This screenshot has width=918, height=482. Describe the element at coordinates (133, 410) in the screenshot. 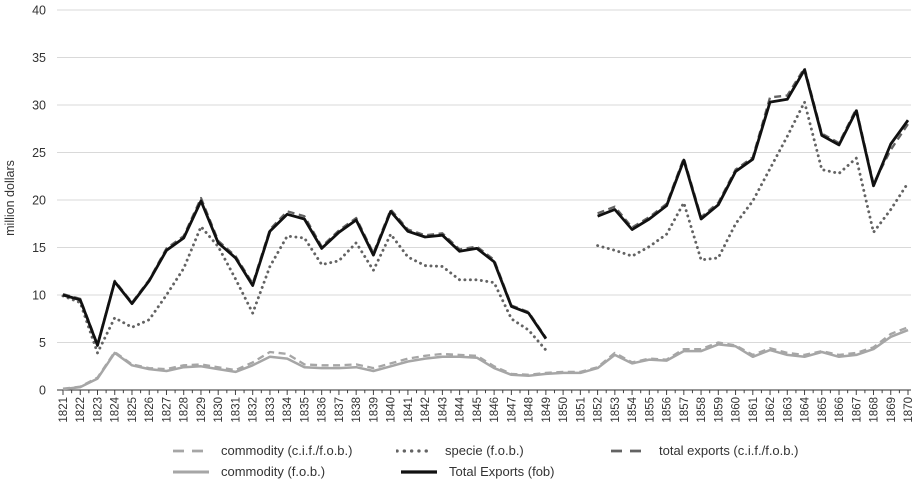

I see `svg-text: 1825` at that location.